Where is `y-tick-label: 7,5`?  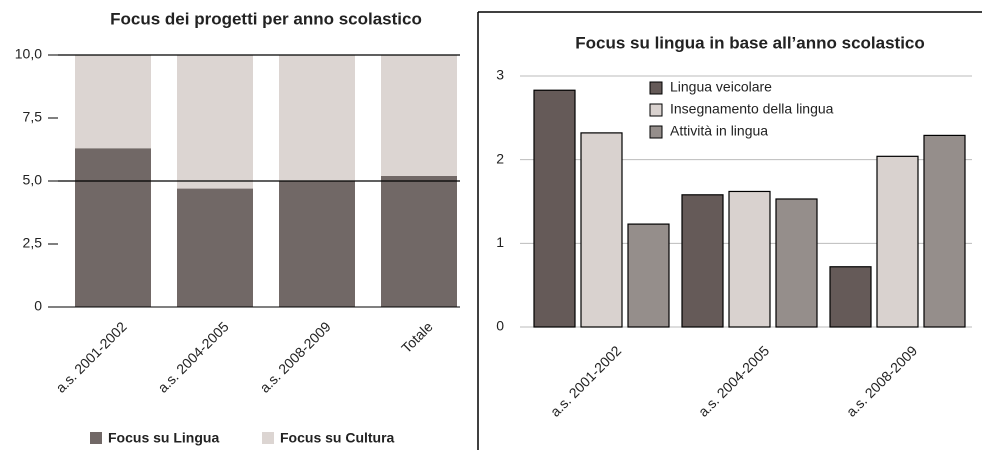 y-tick-label: 7,5 is located at coordinates (33, 117).